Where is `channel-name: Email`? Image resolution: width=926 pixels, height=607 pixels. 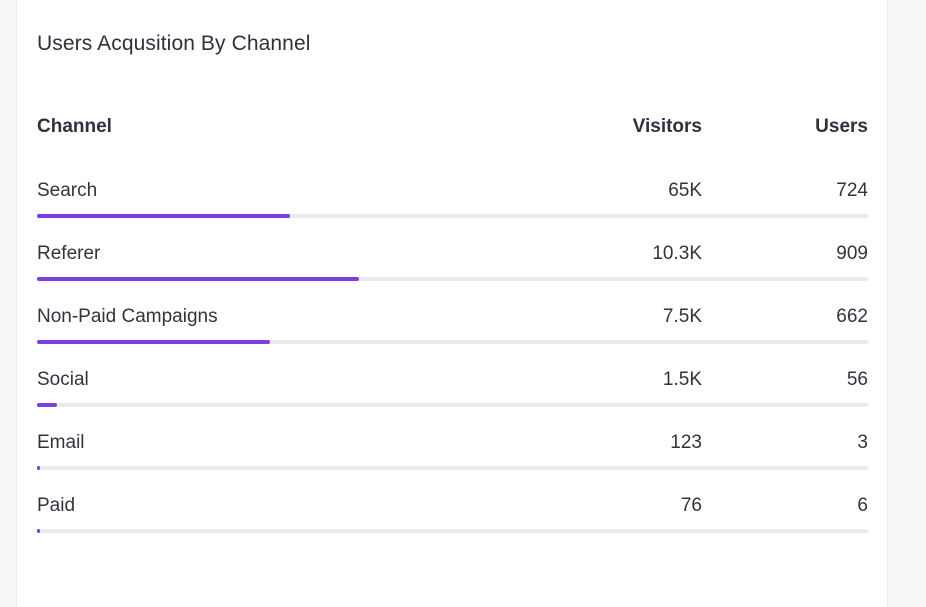
channel-name: Email is located at coordinates (61, 442).